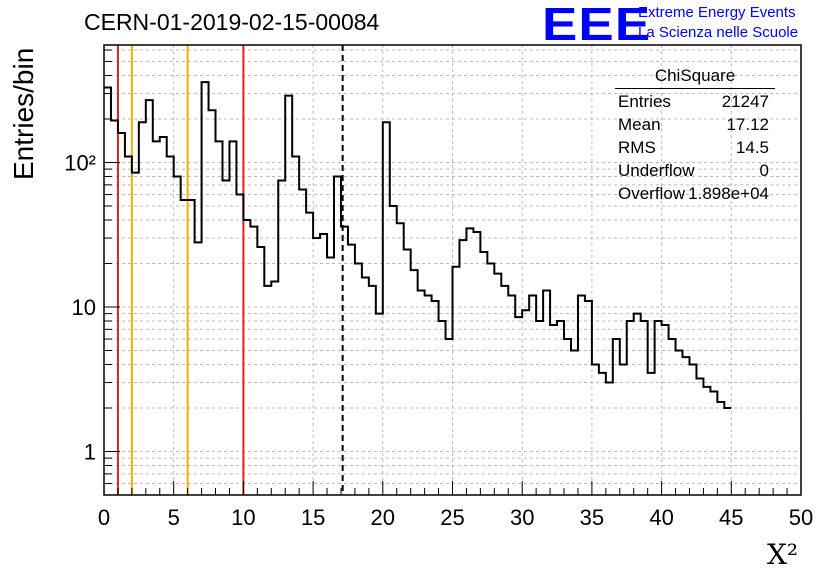  I want to click on y-tick-label: 10, so click(84, 307).